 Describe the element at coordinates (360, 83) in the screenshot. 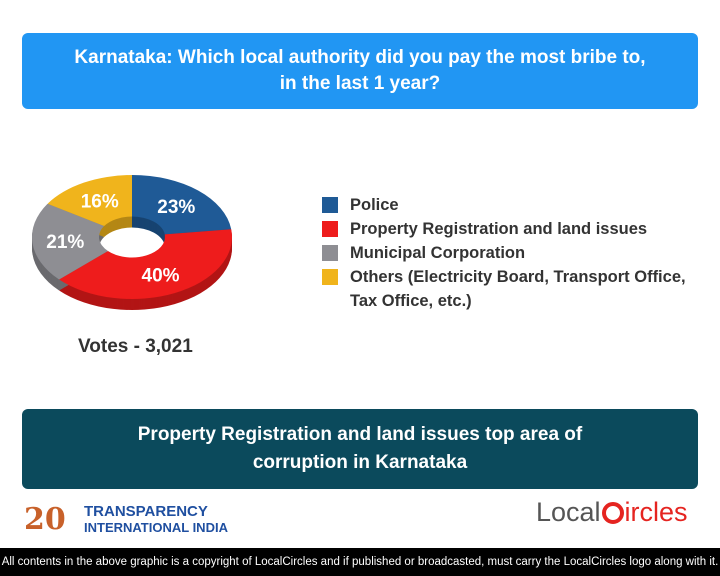

I see `question-line-2: in the last 1 year?` at that location.